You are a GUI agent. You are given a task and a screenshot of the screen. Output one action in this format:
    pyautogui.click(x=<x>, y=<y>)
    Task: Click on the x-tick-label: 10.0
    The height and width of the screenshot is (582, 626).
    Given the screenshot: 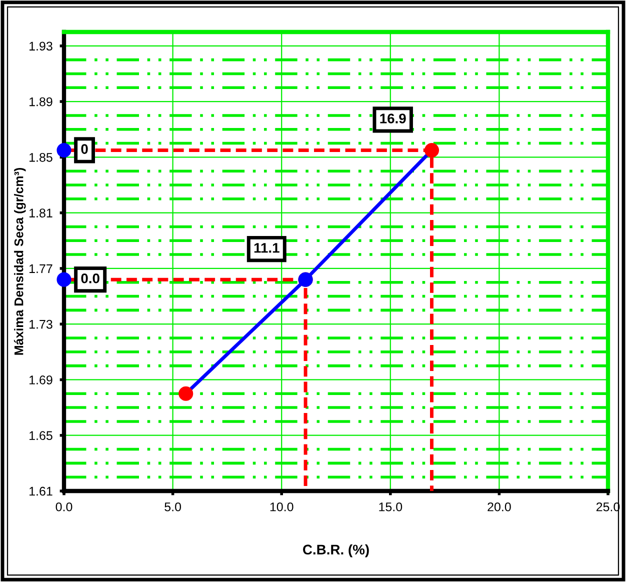 What is the action you would take?
    pyautogui.click(x=282, y=507)
    